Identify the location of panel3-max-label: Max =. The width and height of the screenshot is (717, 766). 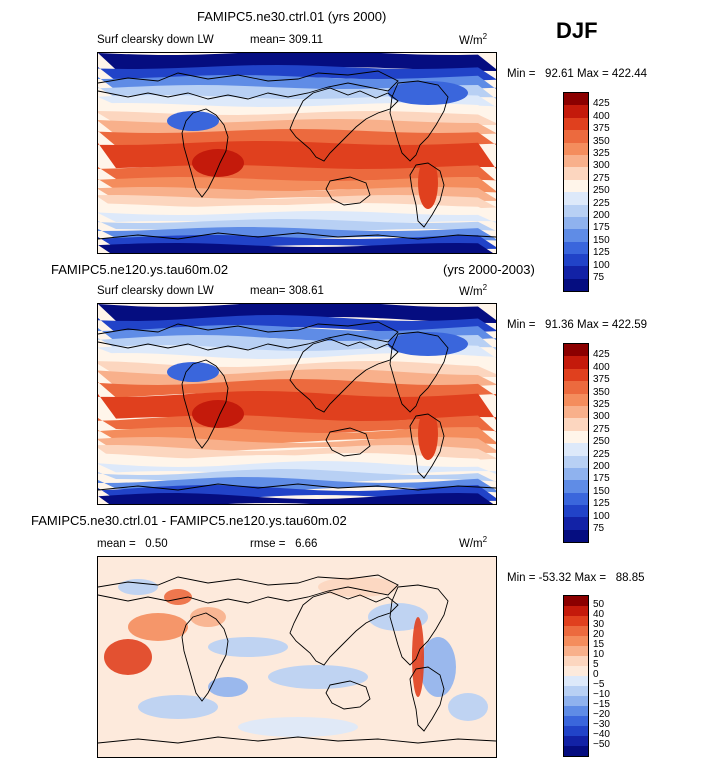
(590, 578).